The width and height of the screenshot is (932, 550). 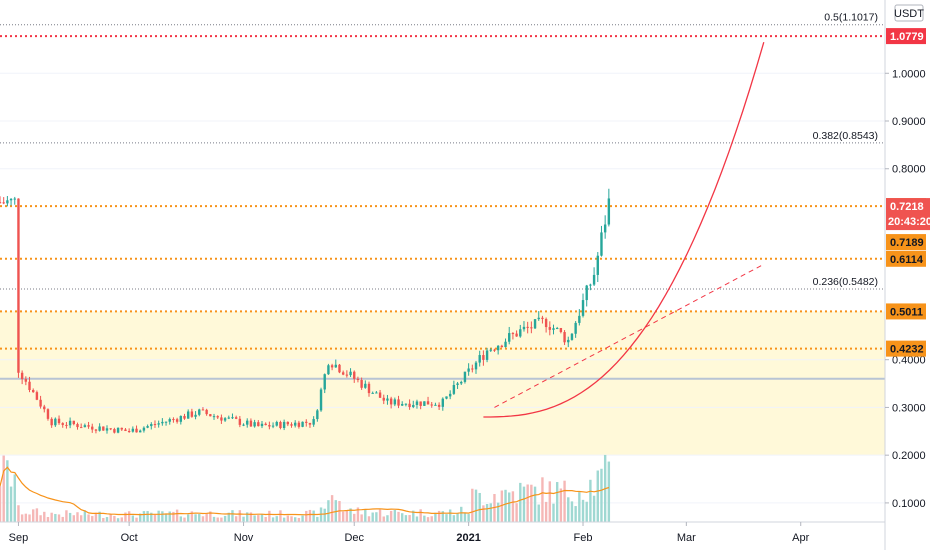 What do you see at coordinates (907, 260) in the screenshot?
I see `level-tag-label: 0.6114` at bounding box center [907, 260].